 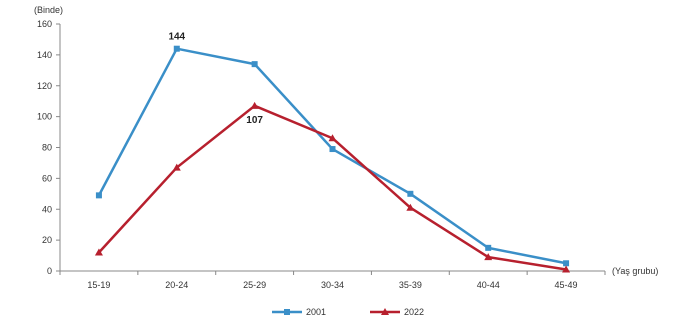 What do you see at coordinates (176, 285) in the screenshot?
I see `x-tick-label: 20-24` at bounding box center [176, 285].